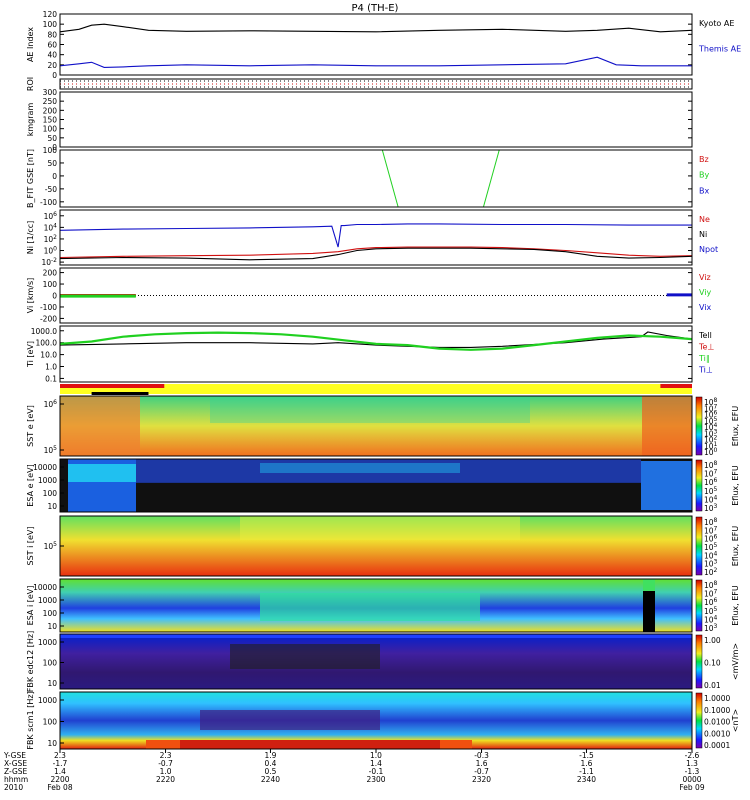  What do you see at coordinates (708, 249) in the screenshot?
I see `ni-legend-2: Npot` at bounding box center [708, 249].